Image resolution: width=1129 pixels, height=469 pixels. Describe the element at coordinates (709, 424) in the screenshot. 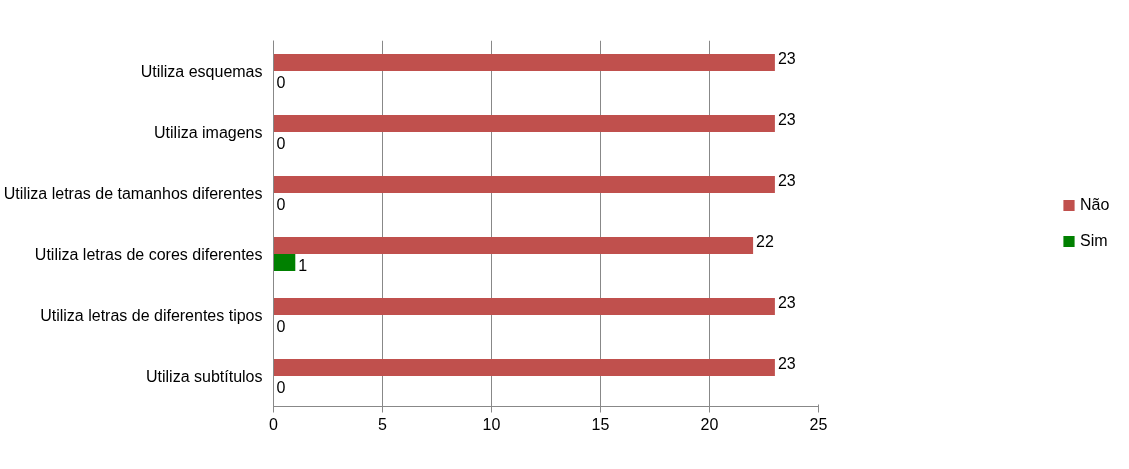

I see `x-tick-label: 20` at that location.